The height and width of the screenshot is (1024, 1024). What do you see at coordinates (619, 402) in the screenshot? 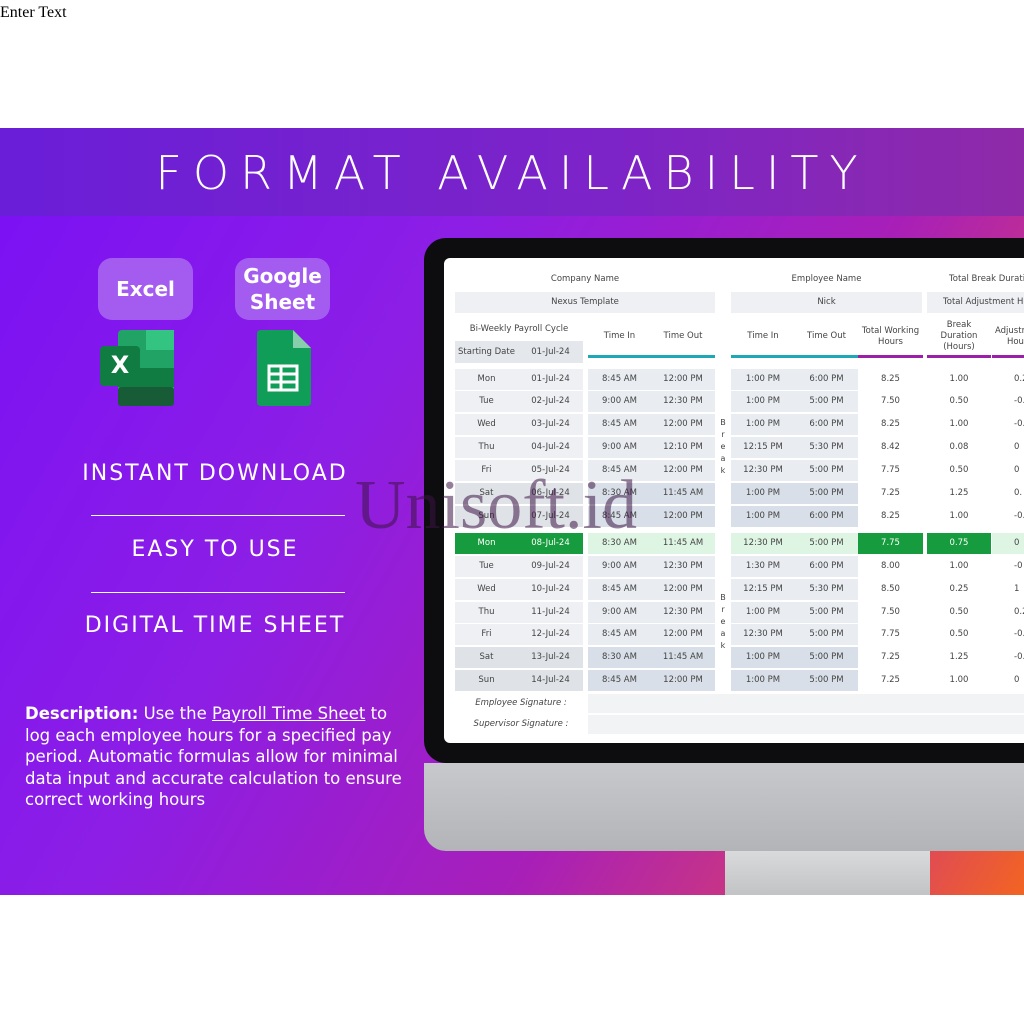
I see `cell: 9:00 AM` at bounding box center [619, 402].